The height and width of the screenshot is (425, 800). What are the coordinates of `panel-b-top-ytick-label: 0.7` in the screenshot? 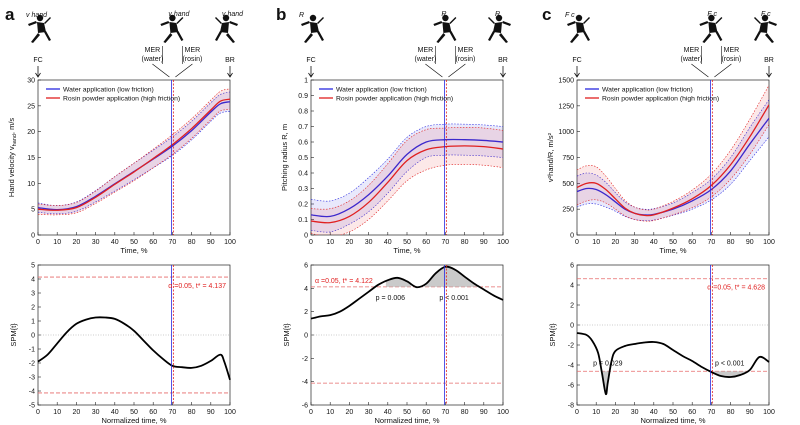 It's located at (303, 127).